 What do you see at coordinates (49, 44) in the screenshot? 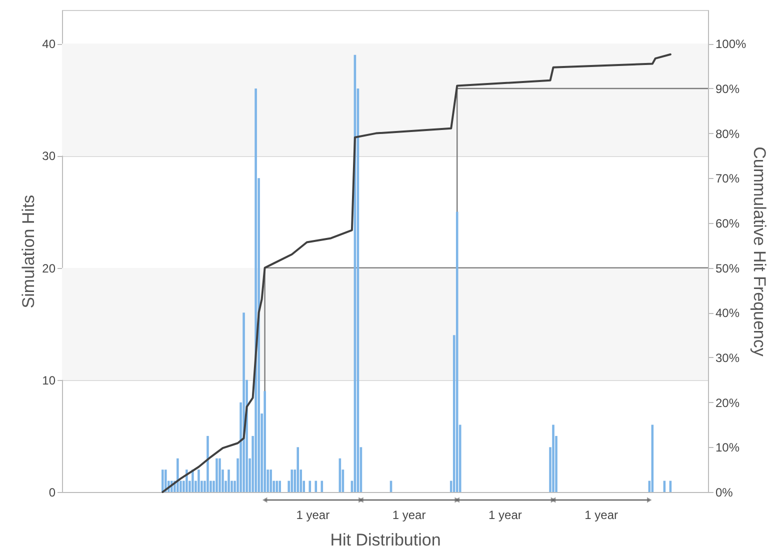
I see `y-tick-label: 40` at bounding box center [49, 44].